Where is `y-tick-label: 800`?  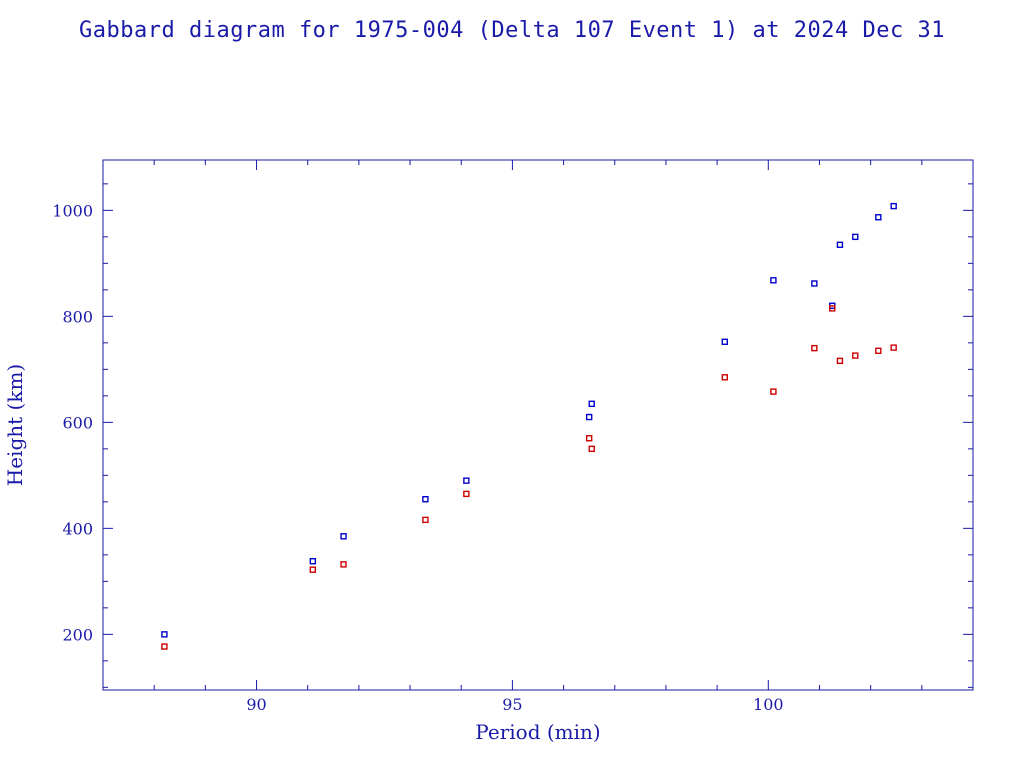
y-tick-label: 800 is located at coordinates (77, 316).